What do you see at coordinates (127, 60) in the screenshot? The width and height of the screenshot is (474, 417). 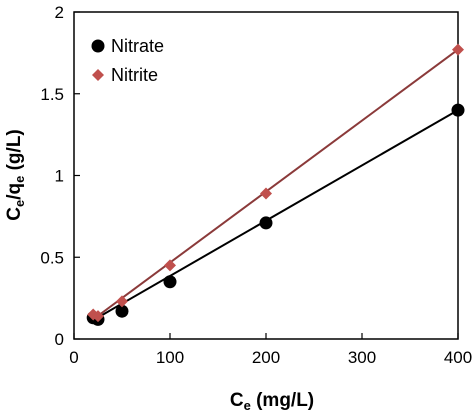 I see `legend: Nitrate Nitrite` at bounding box center [127, 60].